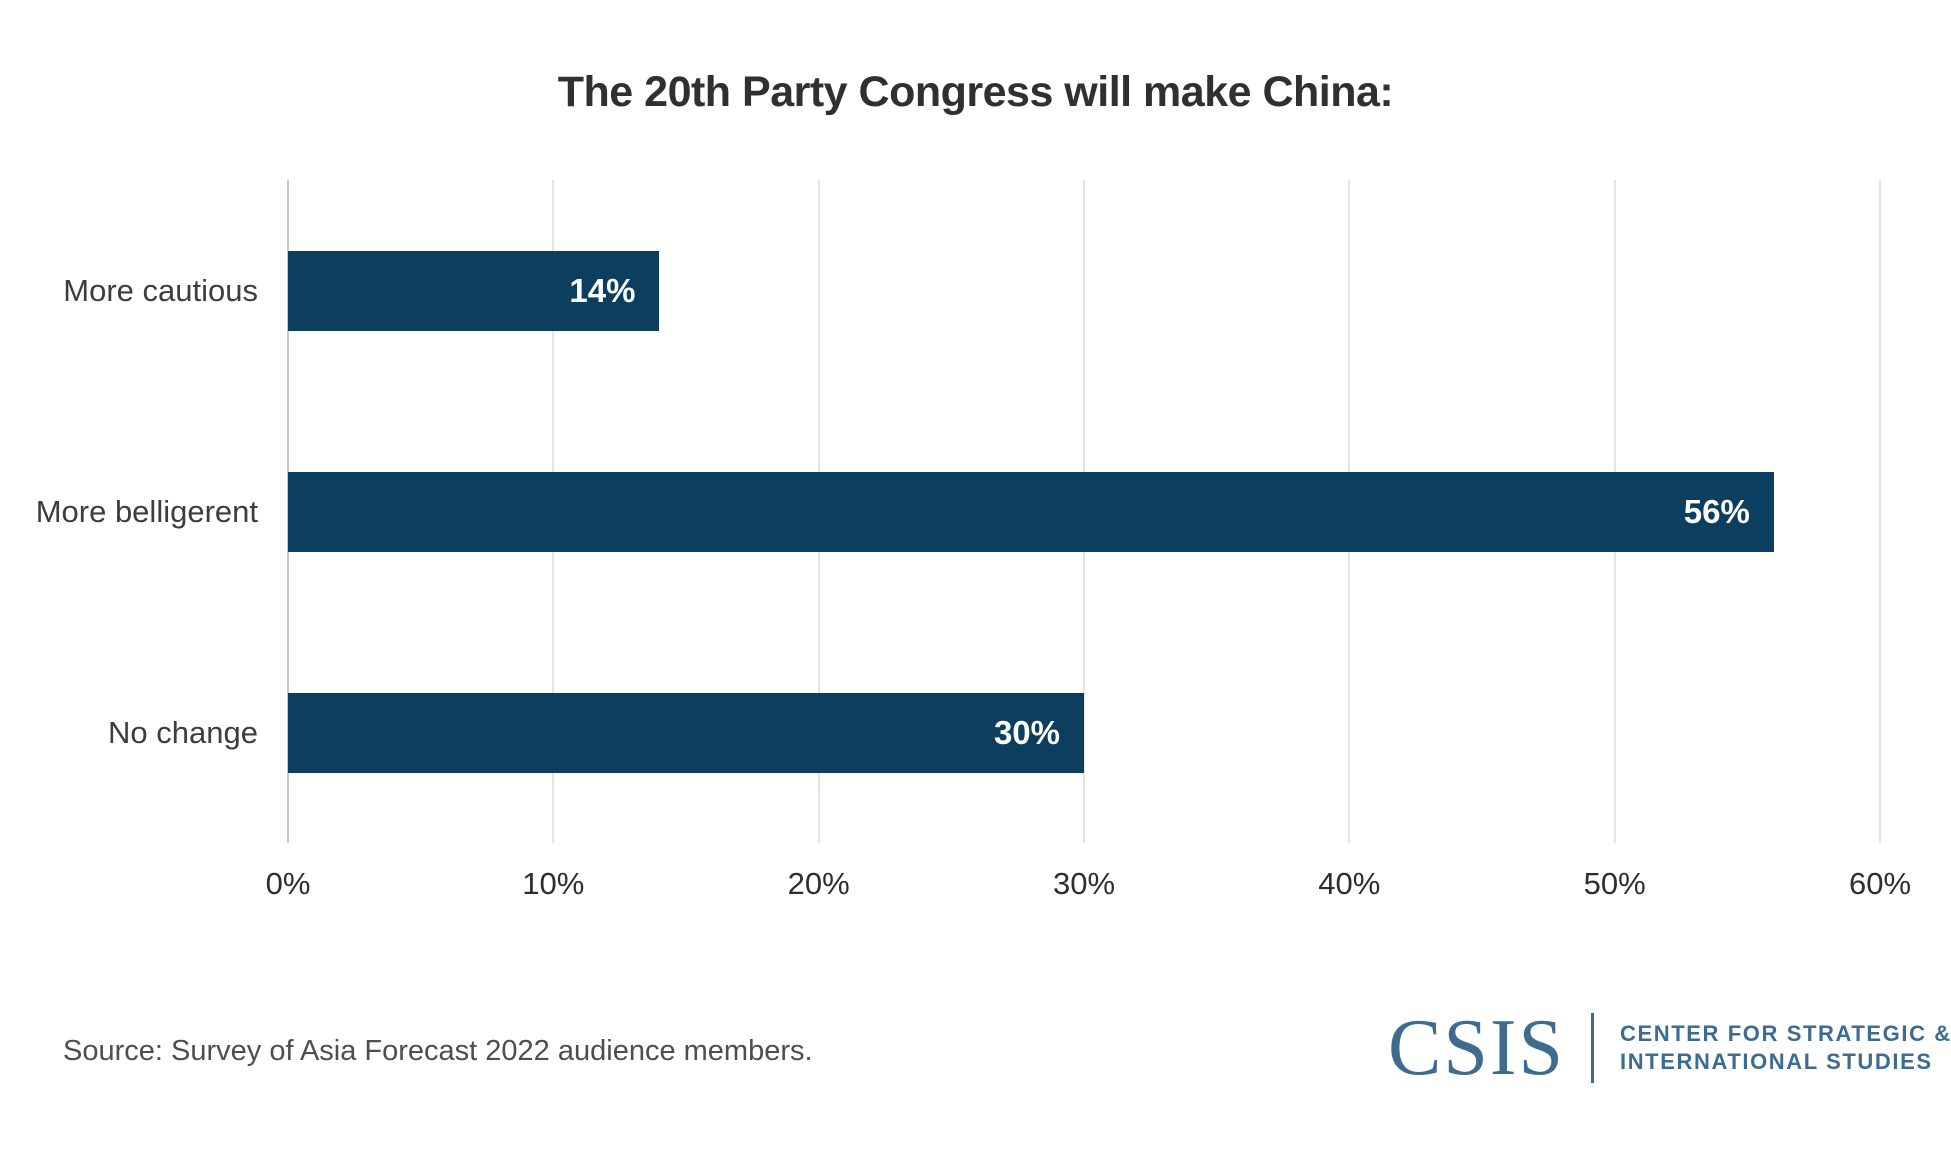 The height and width of the screenshot is (1165, 1951). What do you see at coordinates (1716, 511) in the screenshot?
I see `bar-value-label: 56%` at bounding box center [1716, 511].